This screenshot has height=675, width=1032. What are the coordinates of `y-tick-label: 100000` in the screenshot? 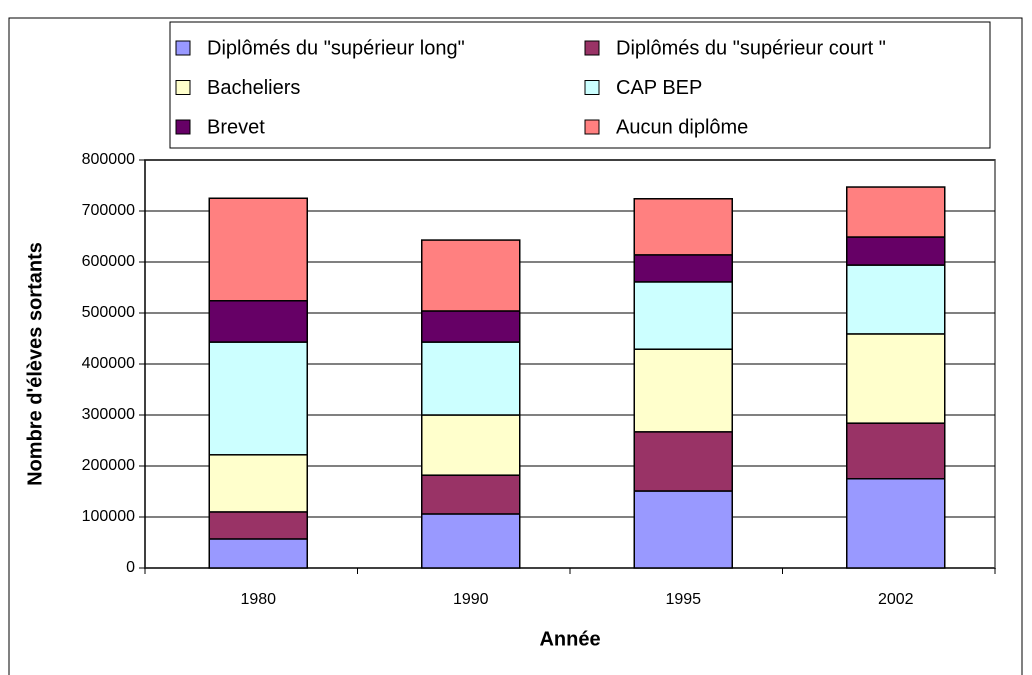 It's located at (108, 516).